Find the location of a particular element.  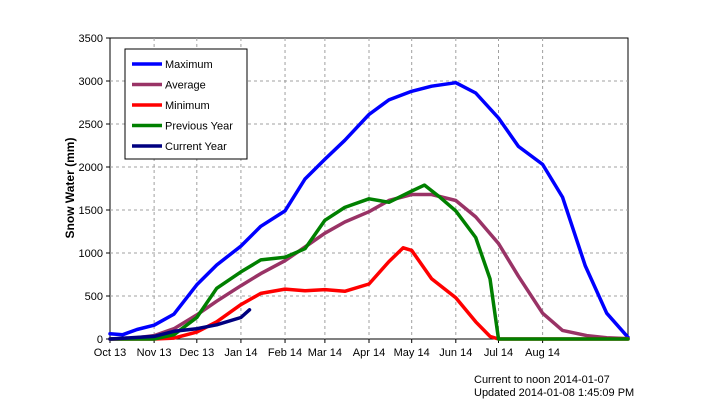

y-tick-label: 500 is located at coordinates (94, 297).